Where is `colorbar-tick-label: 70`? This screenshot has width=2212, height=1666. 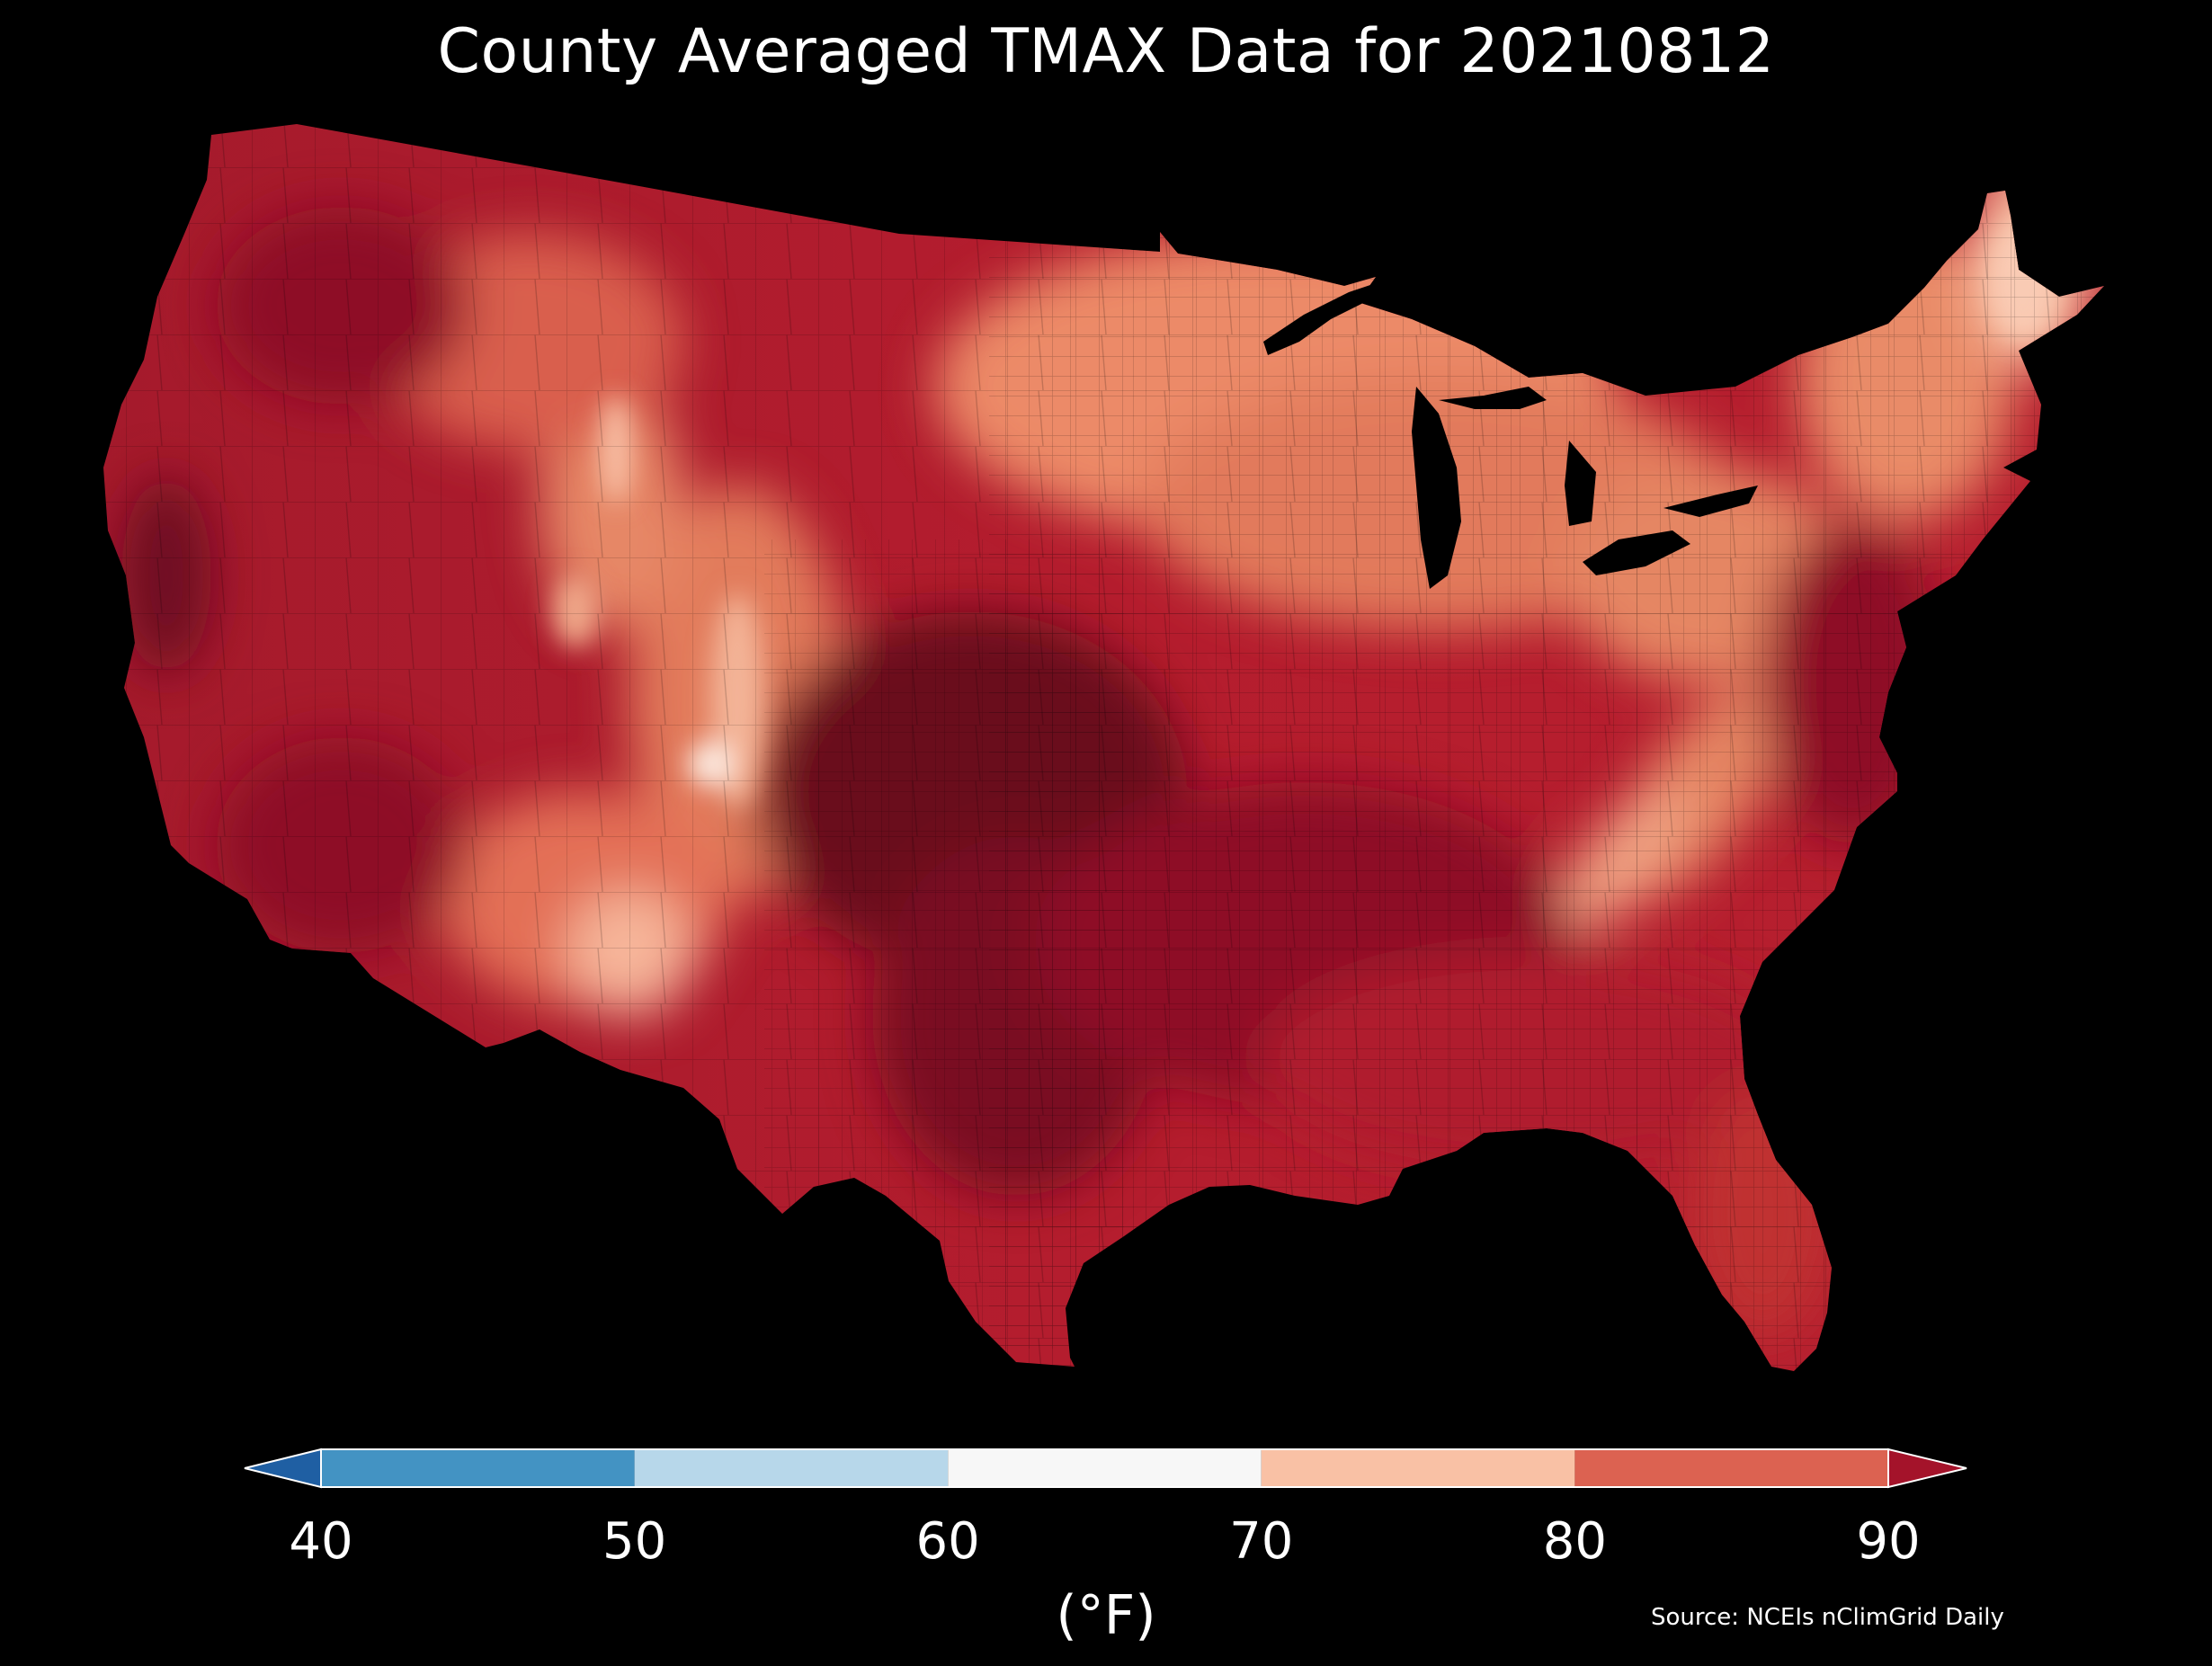 colorbar-tick-label: 70 is located at coordinates (1261, 1542).